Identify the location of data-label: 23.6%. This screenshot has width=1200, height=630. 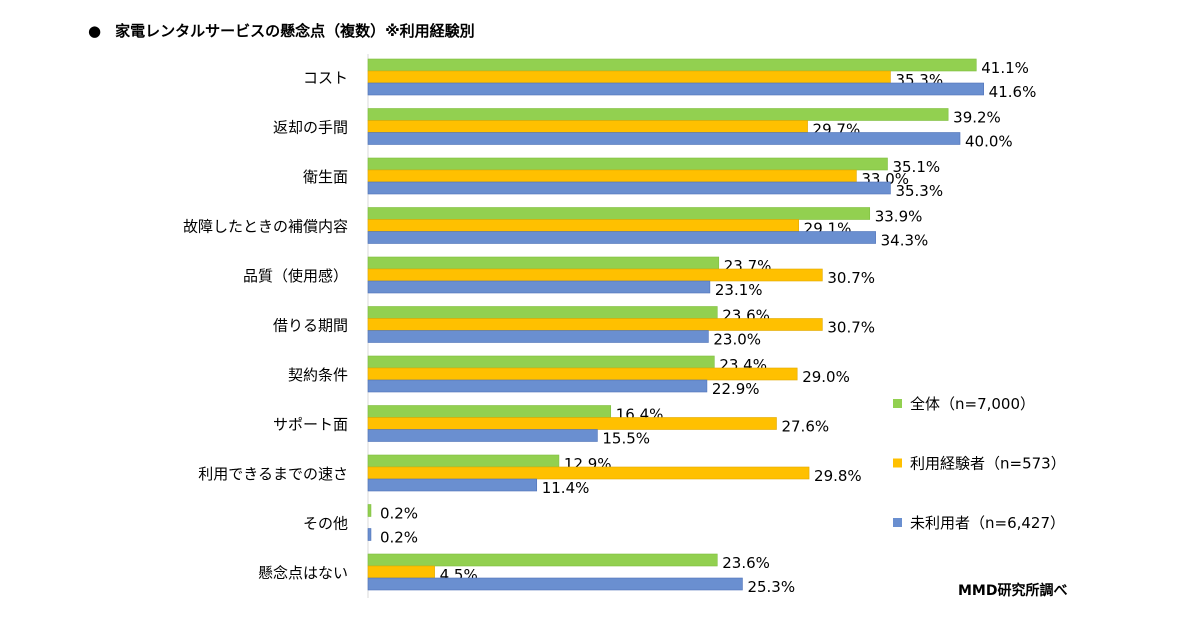
(746, 563).